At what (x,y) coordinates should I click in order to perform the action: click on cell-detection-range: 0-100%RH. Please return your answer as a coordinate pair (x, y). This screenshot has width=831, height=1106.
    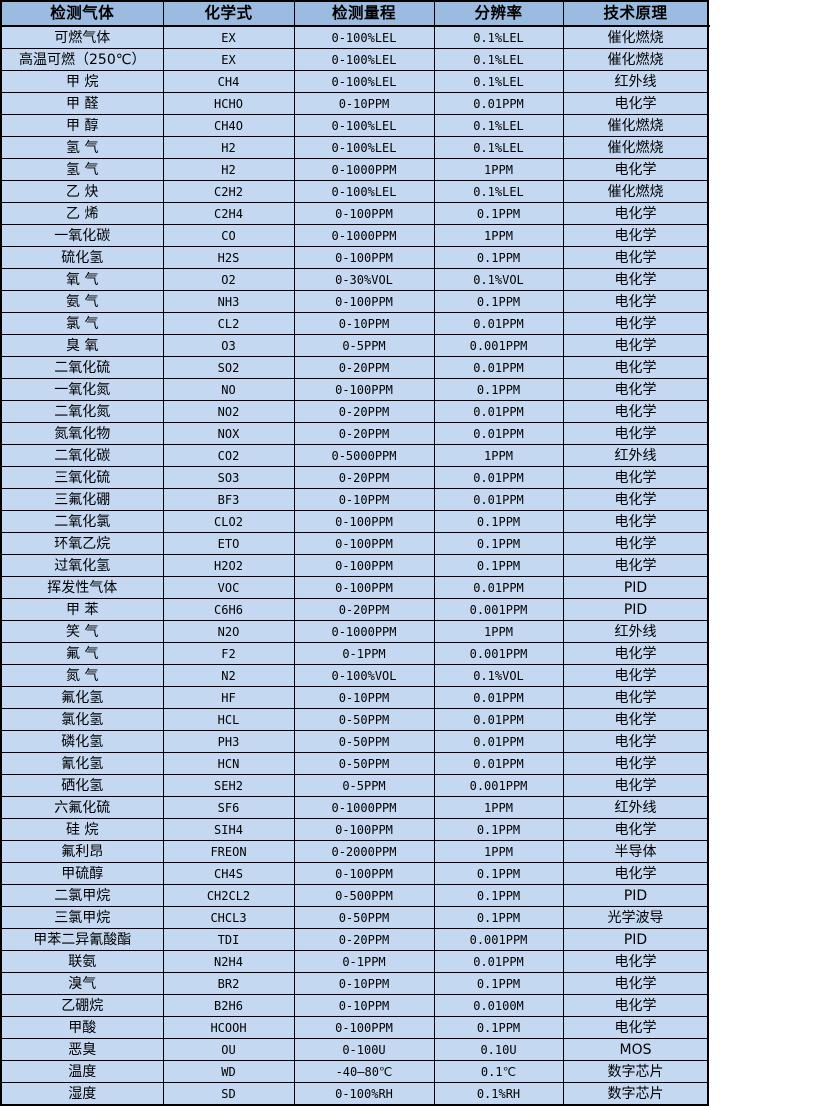
    Looking at the image, I should click on (364, 1094).